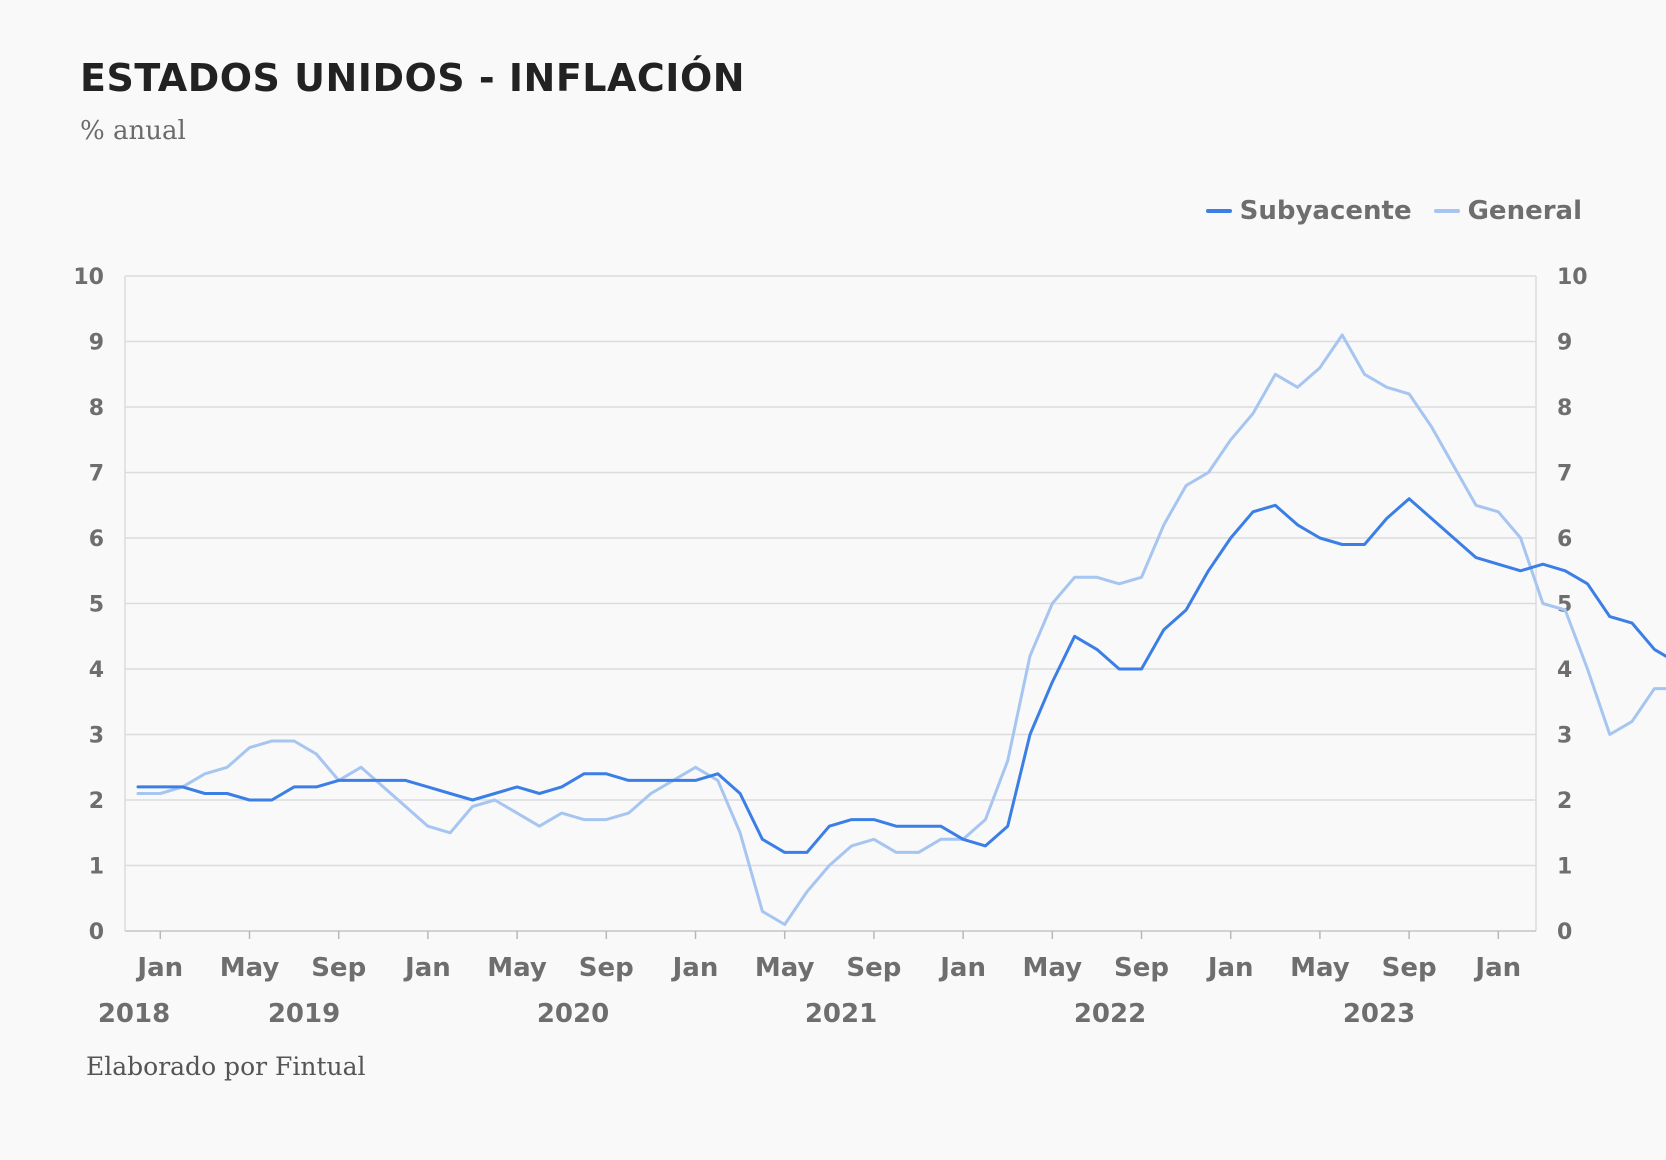 The height and width of the screenshot is (1160, 1666). Describe the element at coordinates (841, 1014) in the screenshot. I see `x-year-label: 2021` at that location.